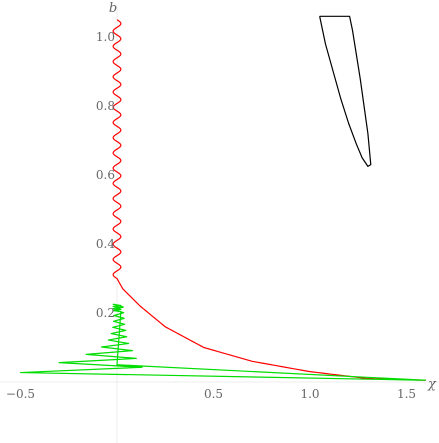 The image size is (439, 443). Describe the element at coordinates (345, 91) in the screenshot. I see `series-line` at that location.